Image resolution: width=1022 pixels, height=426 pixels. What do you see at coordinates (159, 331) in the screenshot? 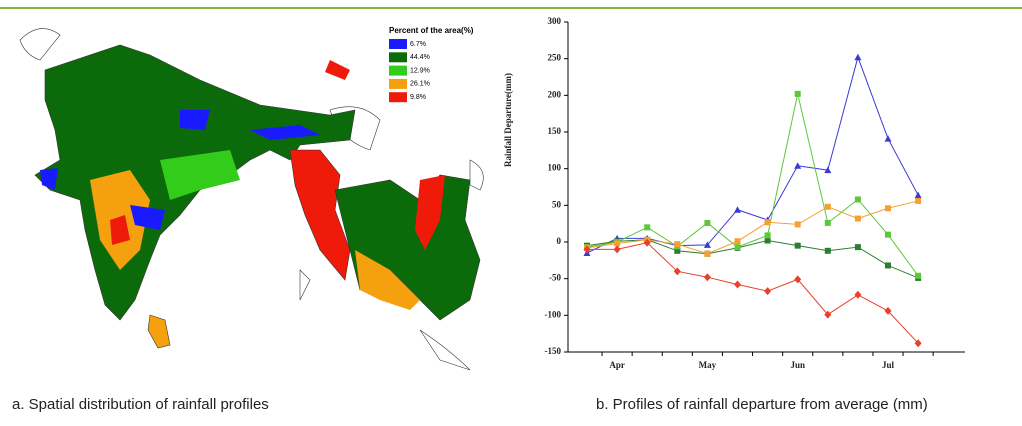
I see `region-sri-lanka` at bounding box center [159, 331].